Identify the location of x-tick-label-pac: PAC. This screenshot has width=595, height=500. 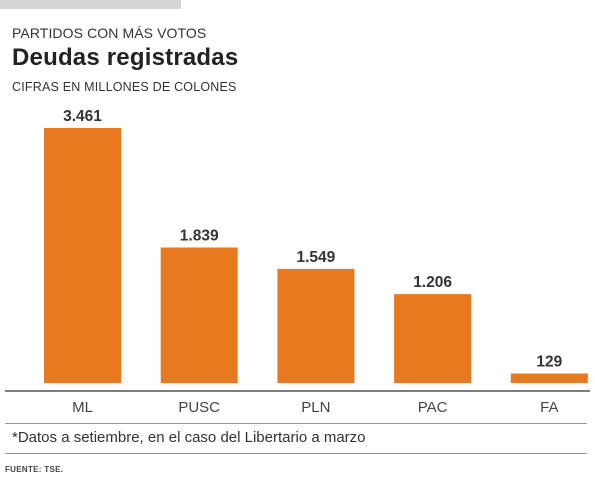
(433, 407).